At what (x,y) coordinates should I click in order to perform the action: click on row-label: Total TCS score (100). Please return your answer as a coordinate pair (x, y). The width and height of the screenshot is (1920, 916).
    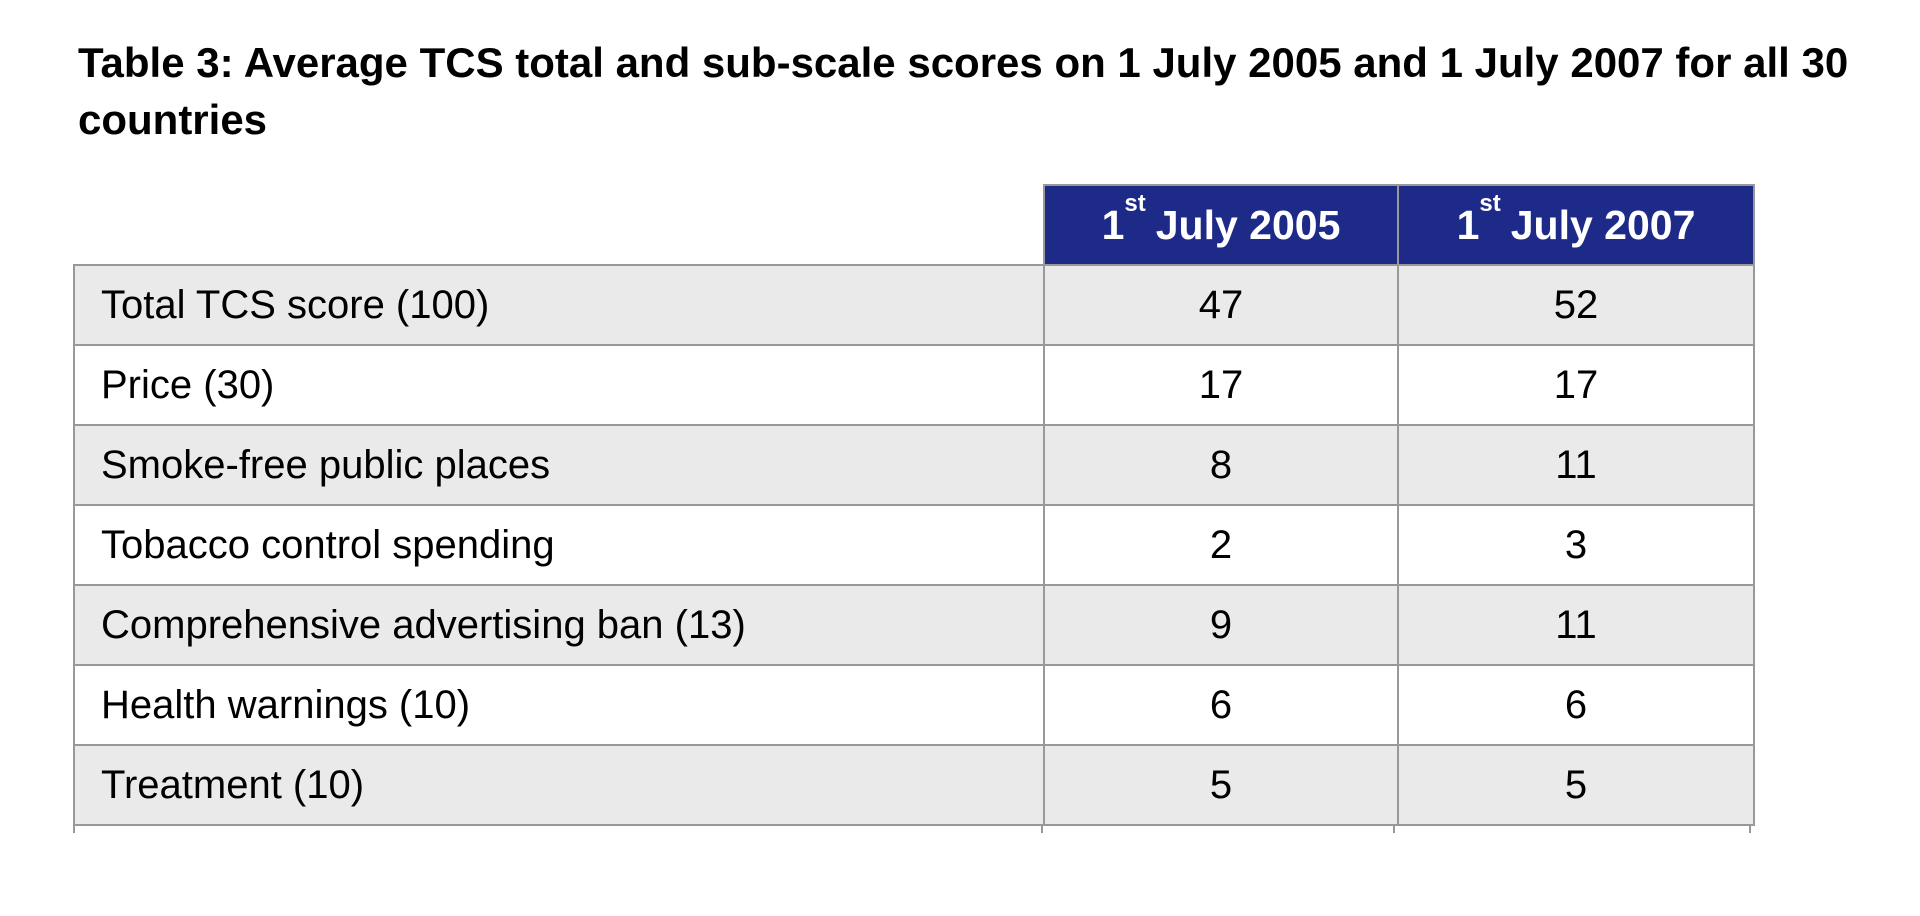
    Looking at the image, I should click on (559, 305).